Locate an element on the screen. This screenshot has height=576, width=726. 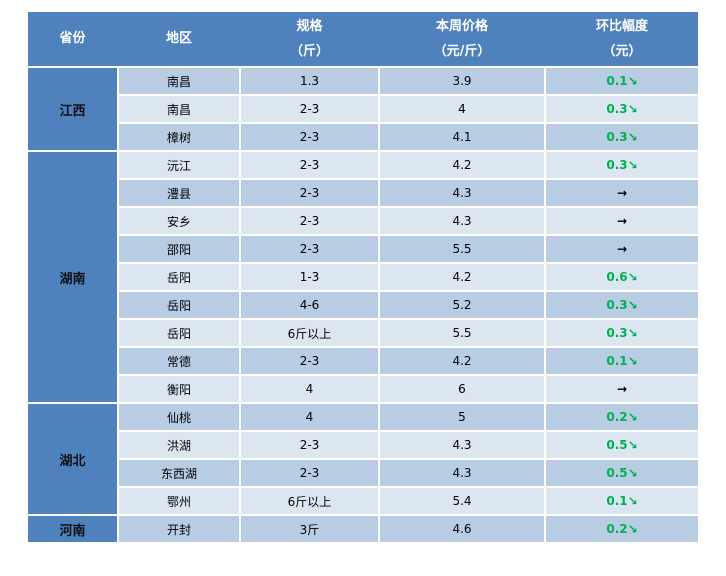
region-cell: 常德 is located at coordinates (179, 361).